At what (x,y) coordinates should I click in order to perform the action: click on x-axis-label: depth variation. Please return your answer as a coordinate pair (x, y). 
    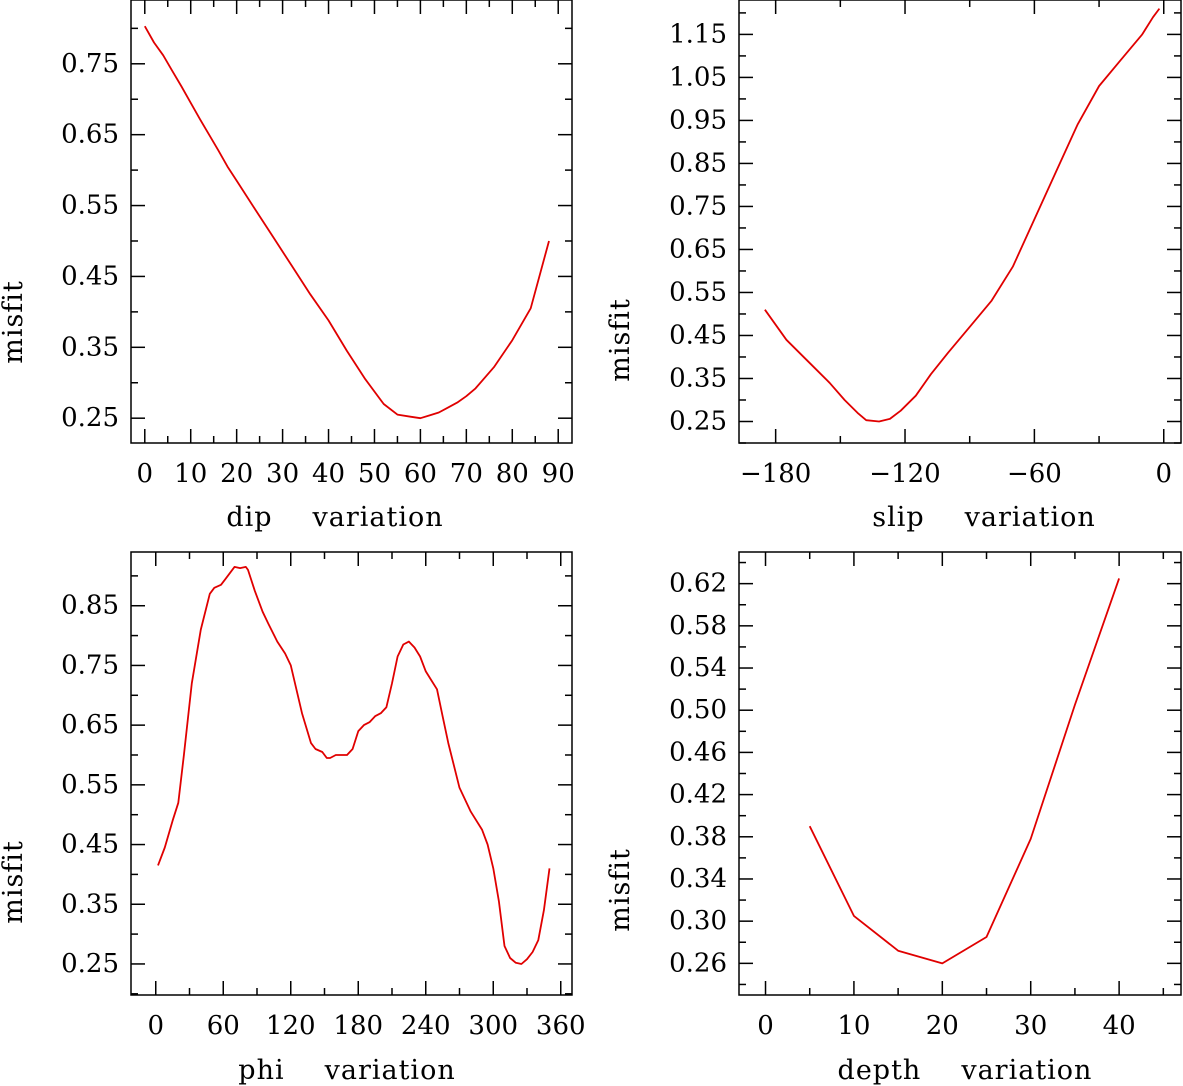
    Looking at the image, I should click on (965, 1070).